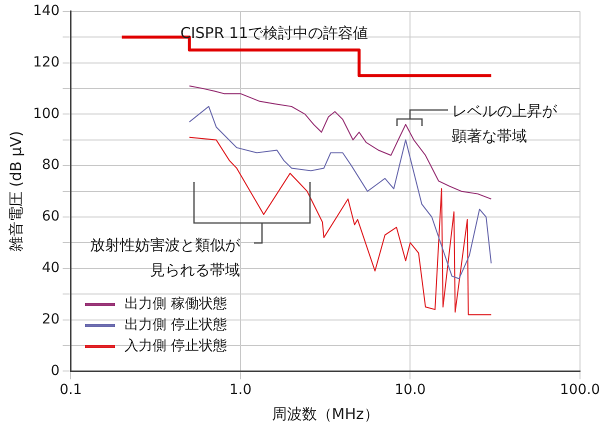  Describe the element at coordinates (55, 370) in the screenshot. I see `y-tick-label: 0` at that location.